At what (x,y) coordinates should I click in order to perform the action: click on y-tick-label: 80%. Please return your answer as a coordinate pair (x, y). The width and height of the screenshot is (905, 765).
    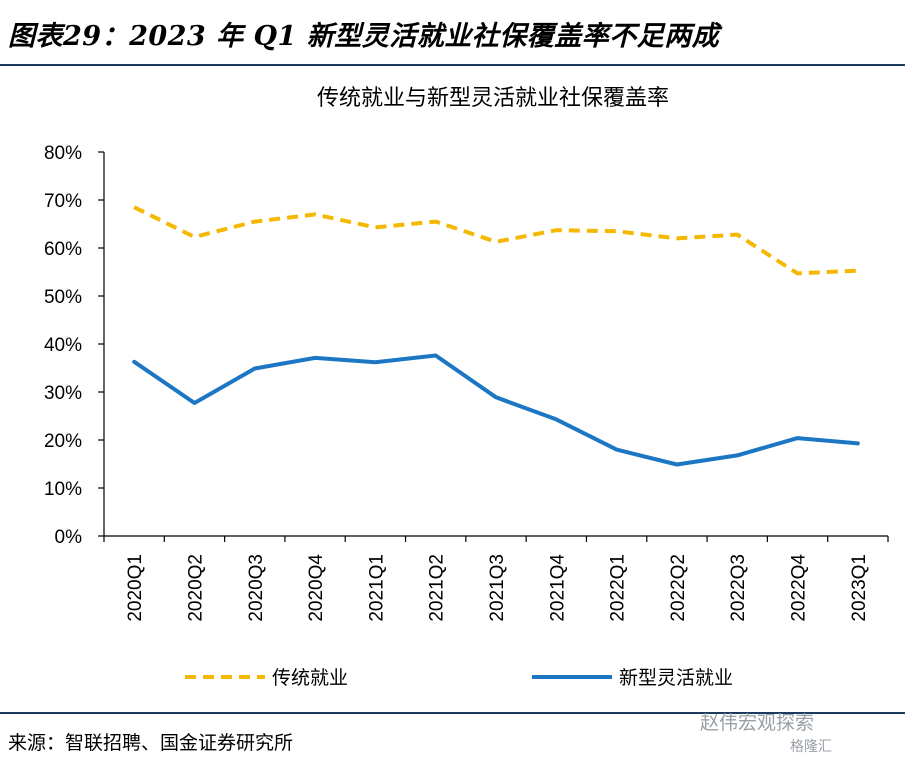
    Looking at the image, I should click on (63, 153).